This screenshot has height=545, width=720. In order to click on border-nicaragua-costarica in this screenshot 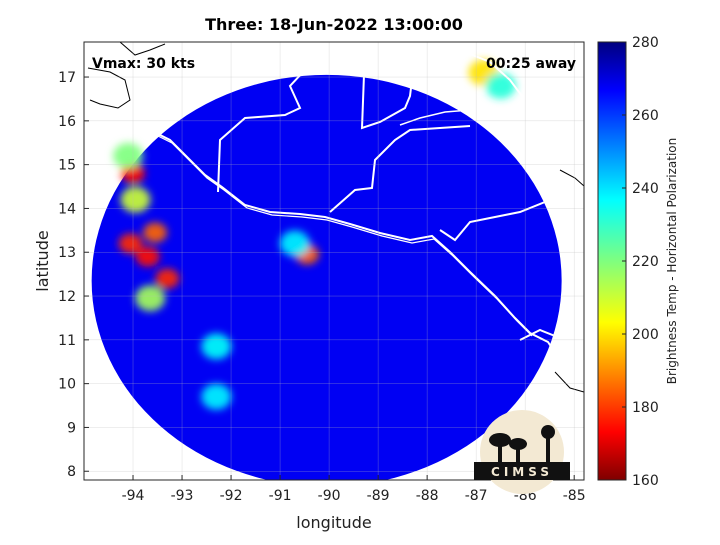, I will do `click(551, 350)`.